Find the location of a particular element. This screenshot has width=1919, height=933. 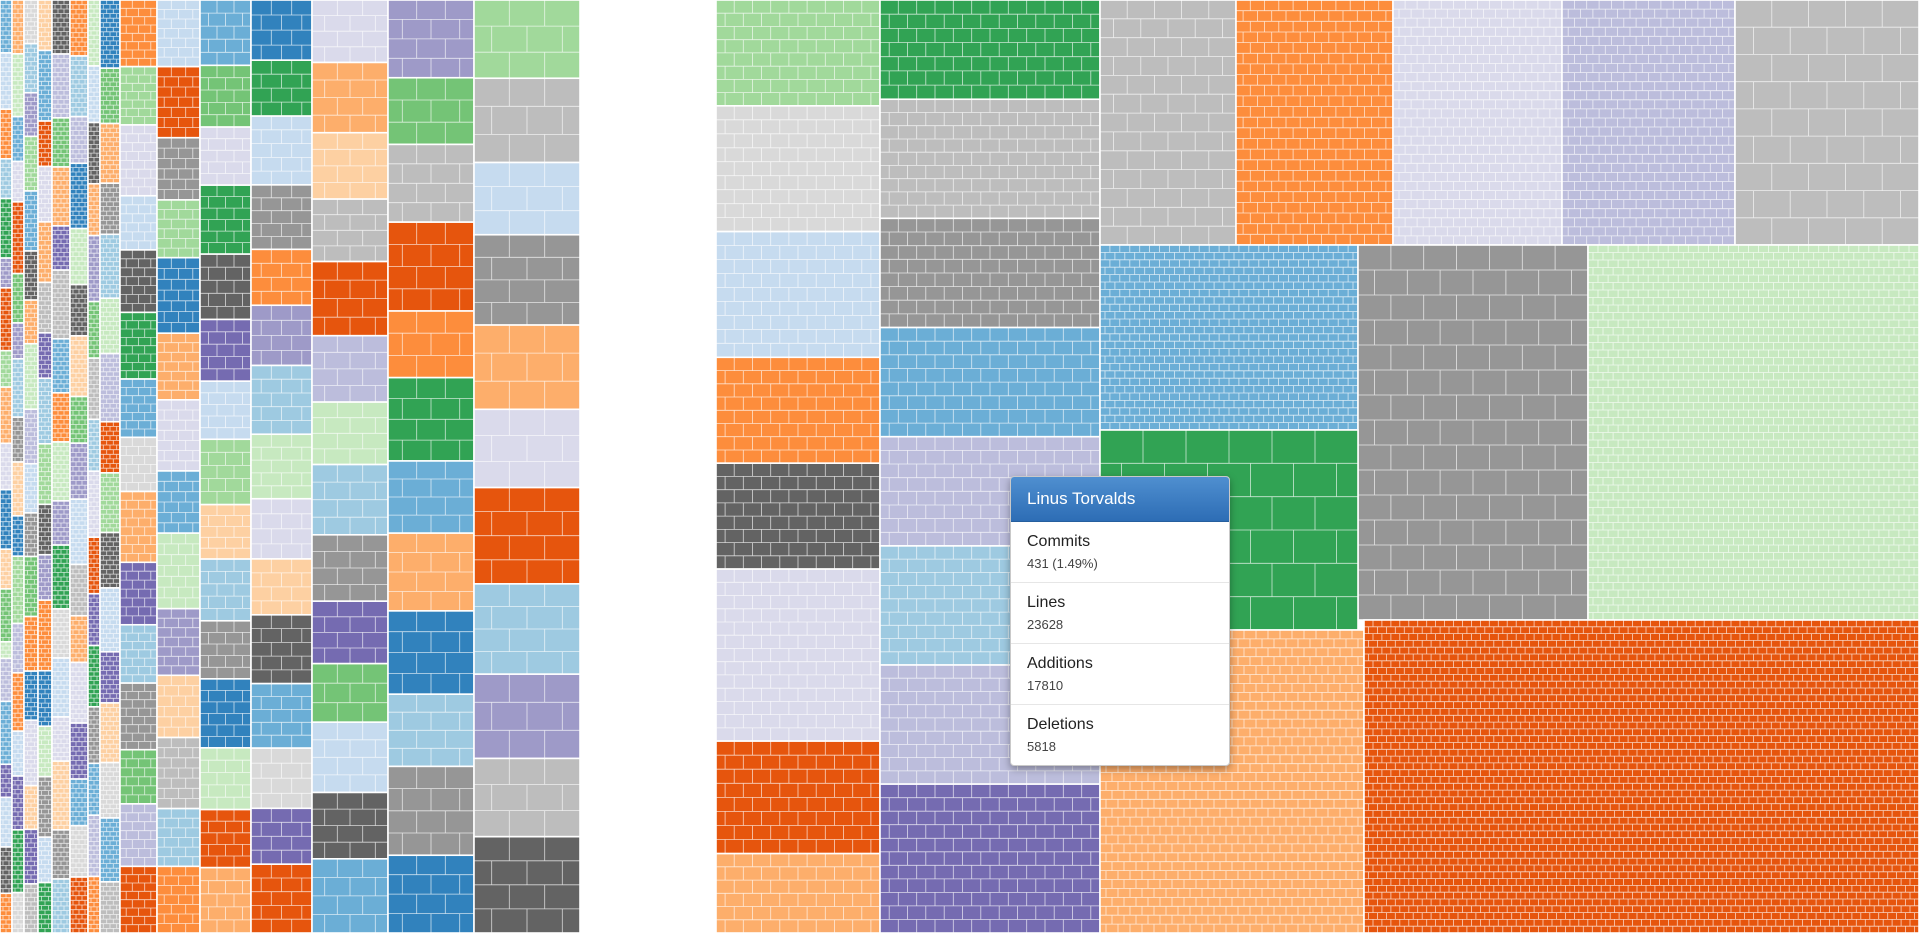

contributor-block-c3-b10-file-cells is located at coordinates (45, 577).